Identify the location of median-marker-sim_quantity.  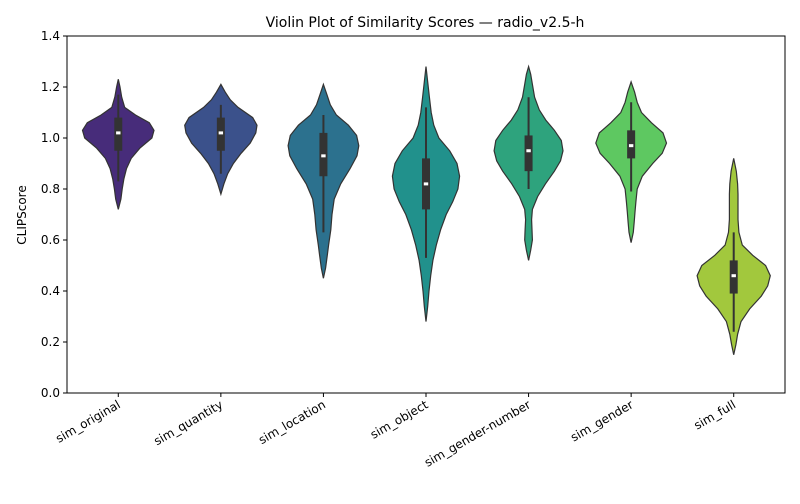
(221, 133).